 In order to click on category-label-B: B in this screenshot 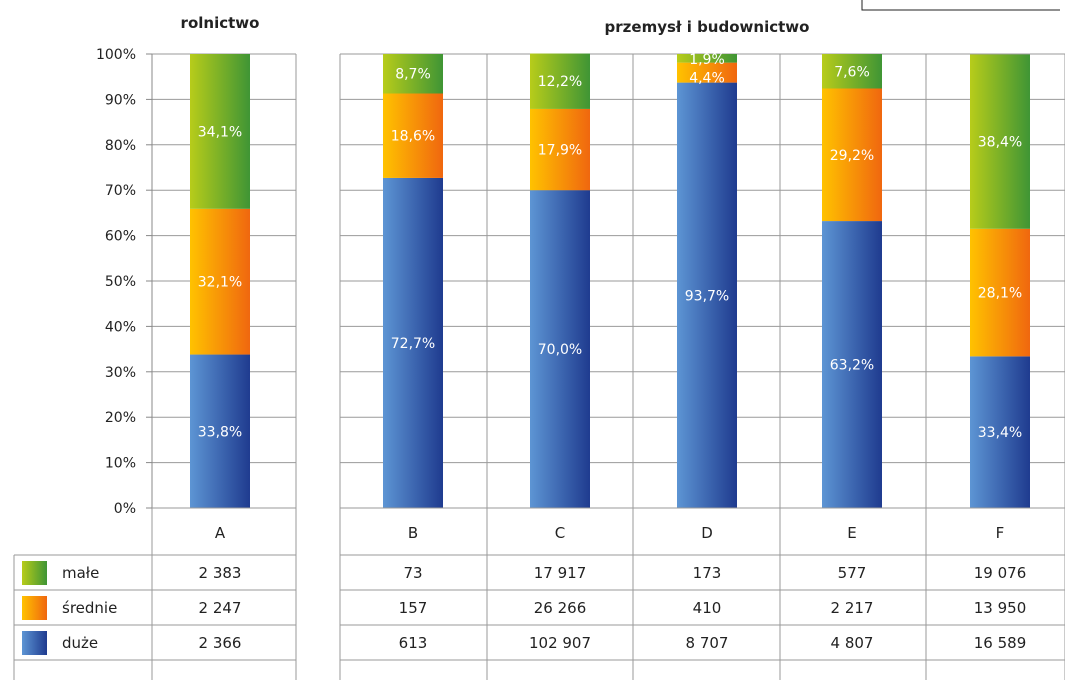, I will do `click(413, 533)`.